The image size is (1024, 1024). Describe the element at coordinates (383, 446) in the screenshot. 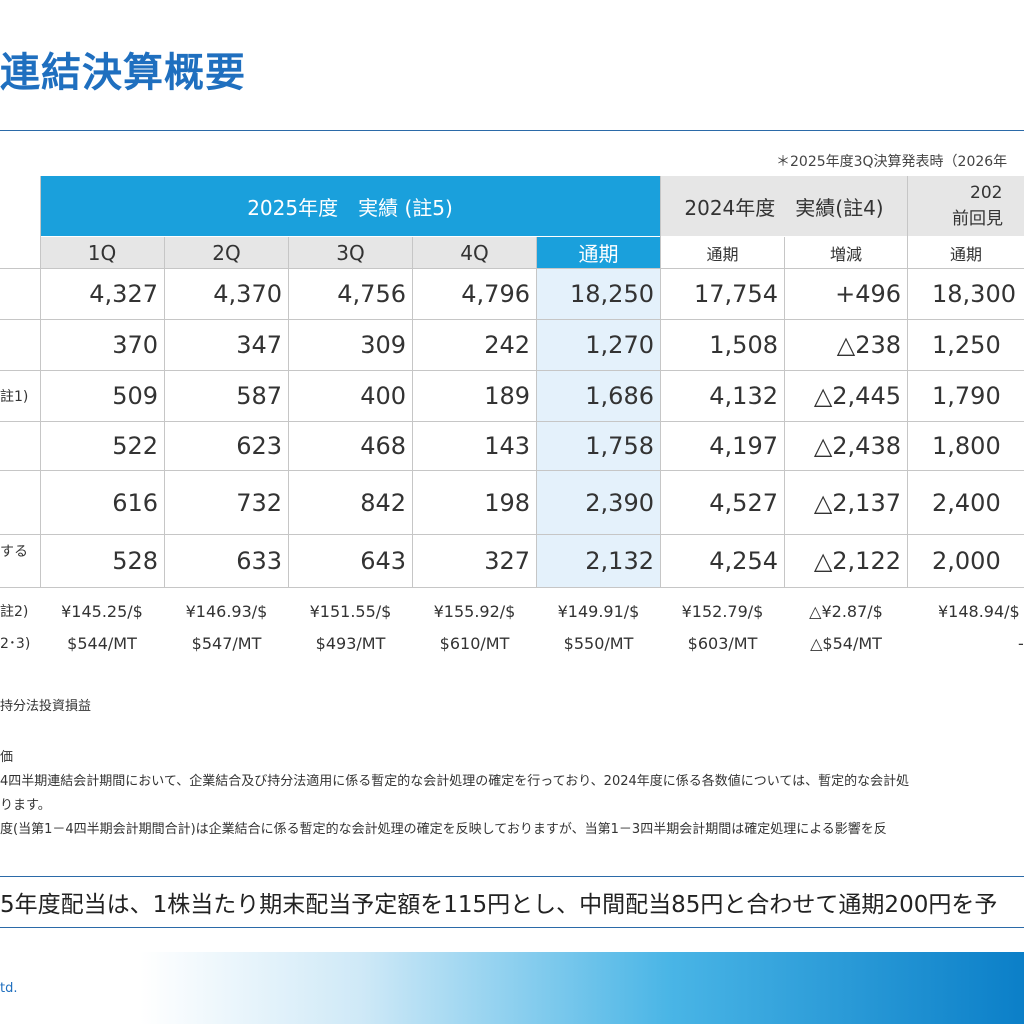

I see `cell-r3-q3: 468` at that location.